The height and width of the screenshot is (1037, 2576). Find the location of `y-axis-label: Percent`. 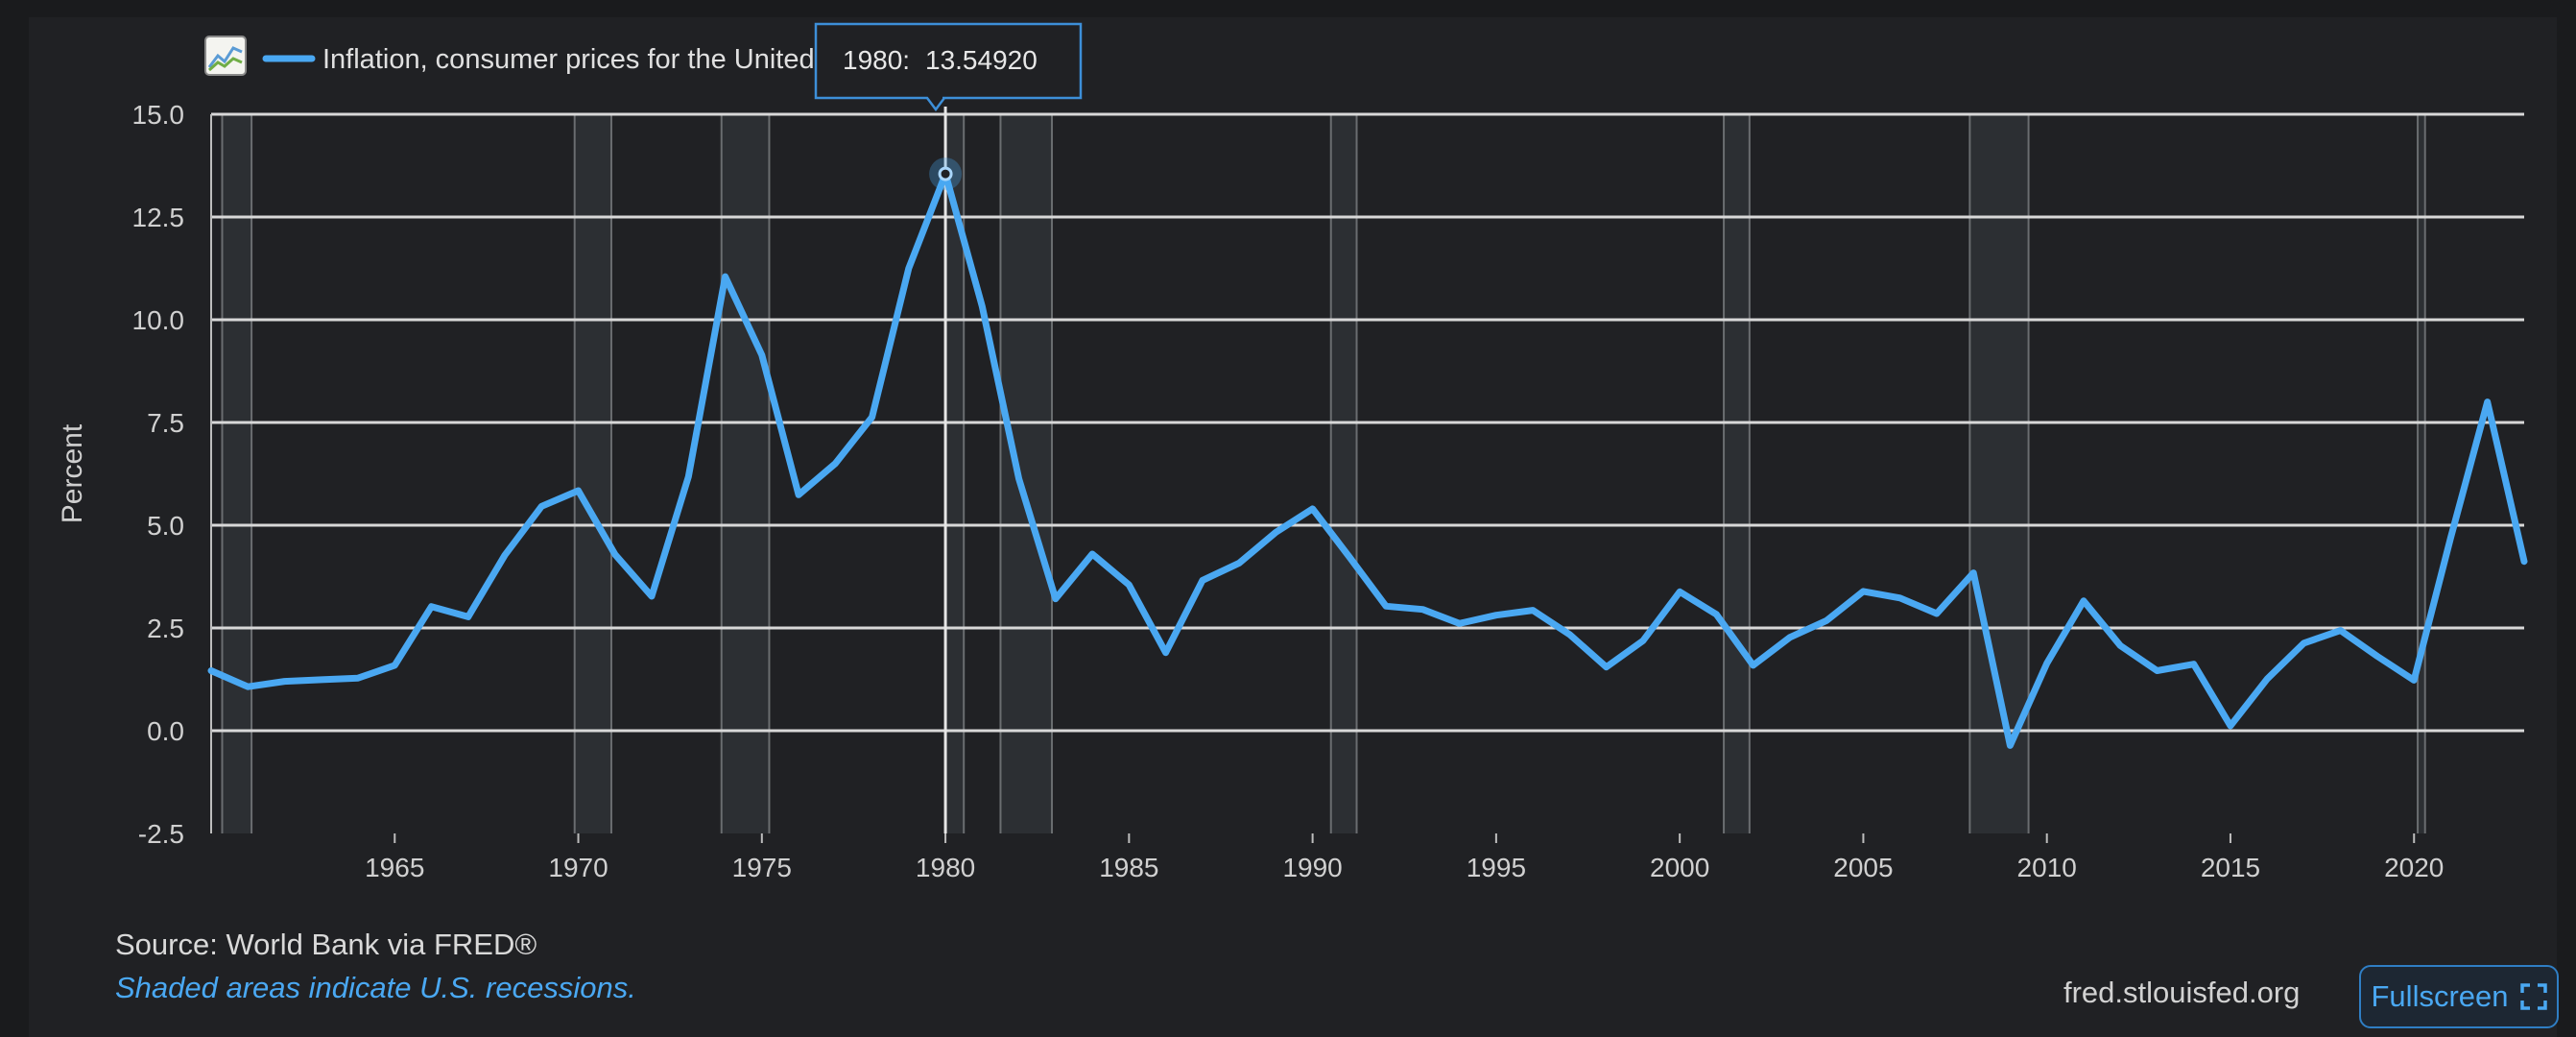

y-axis-label: Percent is located at coordinates (72, 473).